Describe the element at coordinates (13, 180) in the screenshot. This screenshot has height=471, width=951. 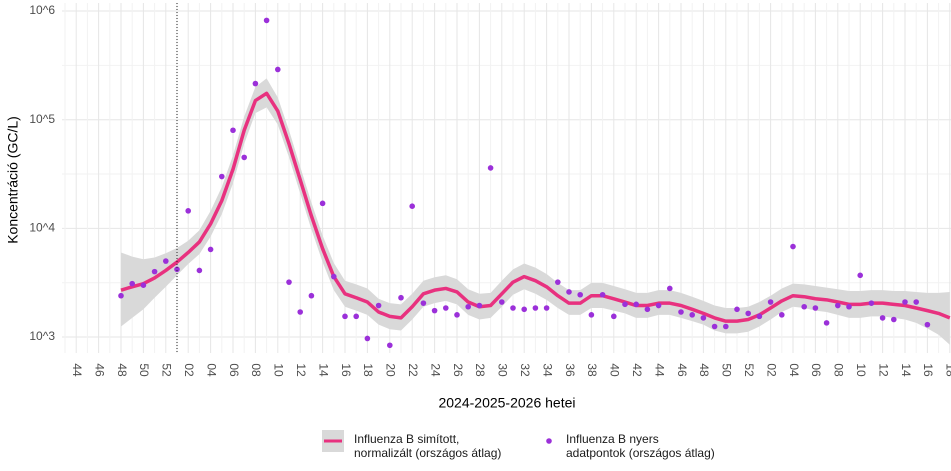
I see `y-axis-title: Koncentráció (GC/L)` at that location.